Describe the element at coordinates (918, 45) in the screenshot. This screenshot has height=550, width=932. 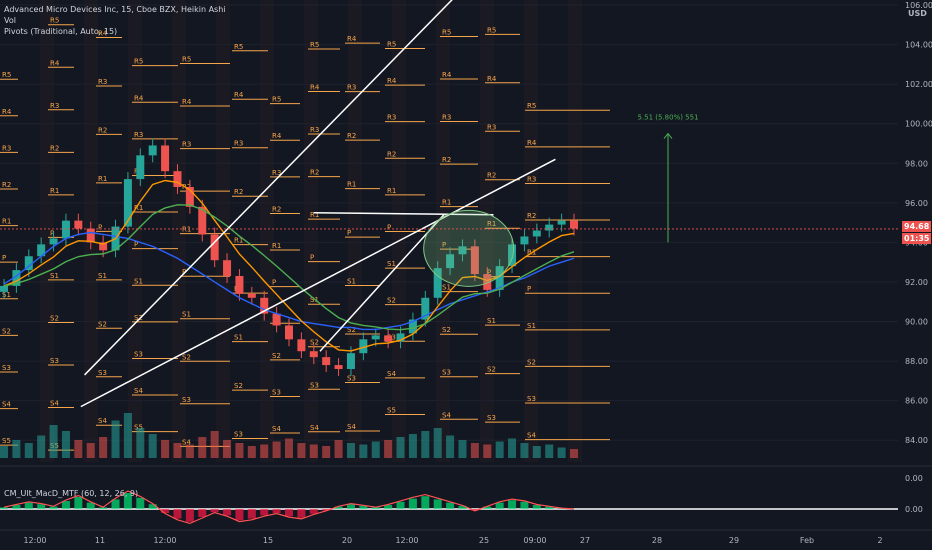
I see `y-tick-label: 104.00` at that location.